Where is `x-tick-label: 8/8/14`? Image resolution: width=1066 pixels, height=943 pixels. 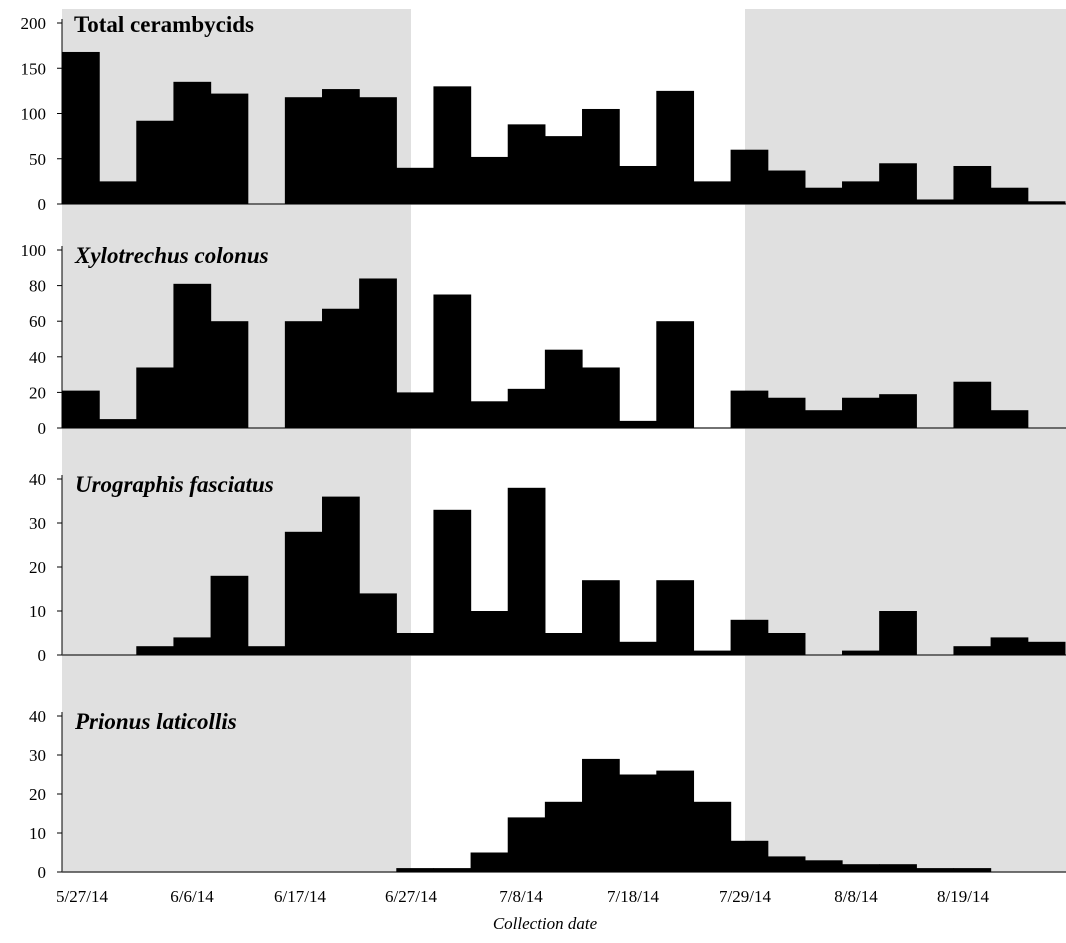
x-tick-label: 8/8/14 is located at coordinates (856, 896).